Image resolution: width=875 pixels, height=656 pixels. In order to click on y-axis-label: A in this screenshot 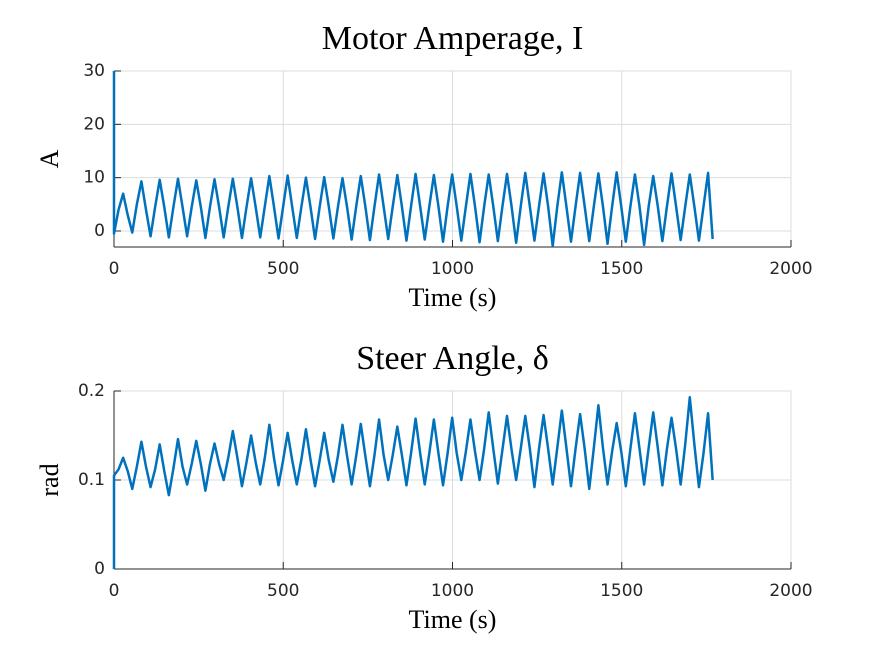, I will do `click(49, 158)`.